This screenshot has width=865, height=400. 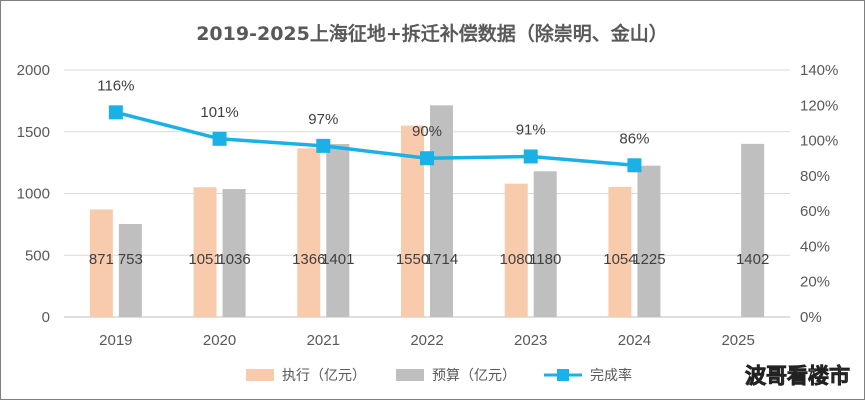 What do you see at coordinates (308, 259) in the screenshot?
I see `bar-data-label: 1366` at bounding box center [308, 259].